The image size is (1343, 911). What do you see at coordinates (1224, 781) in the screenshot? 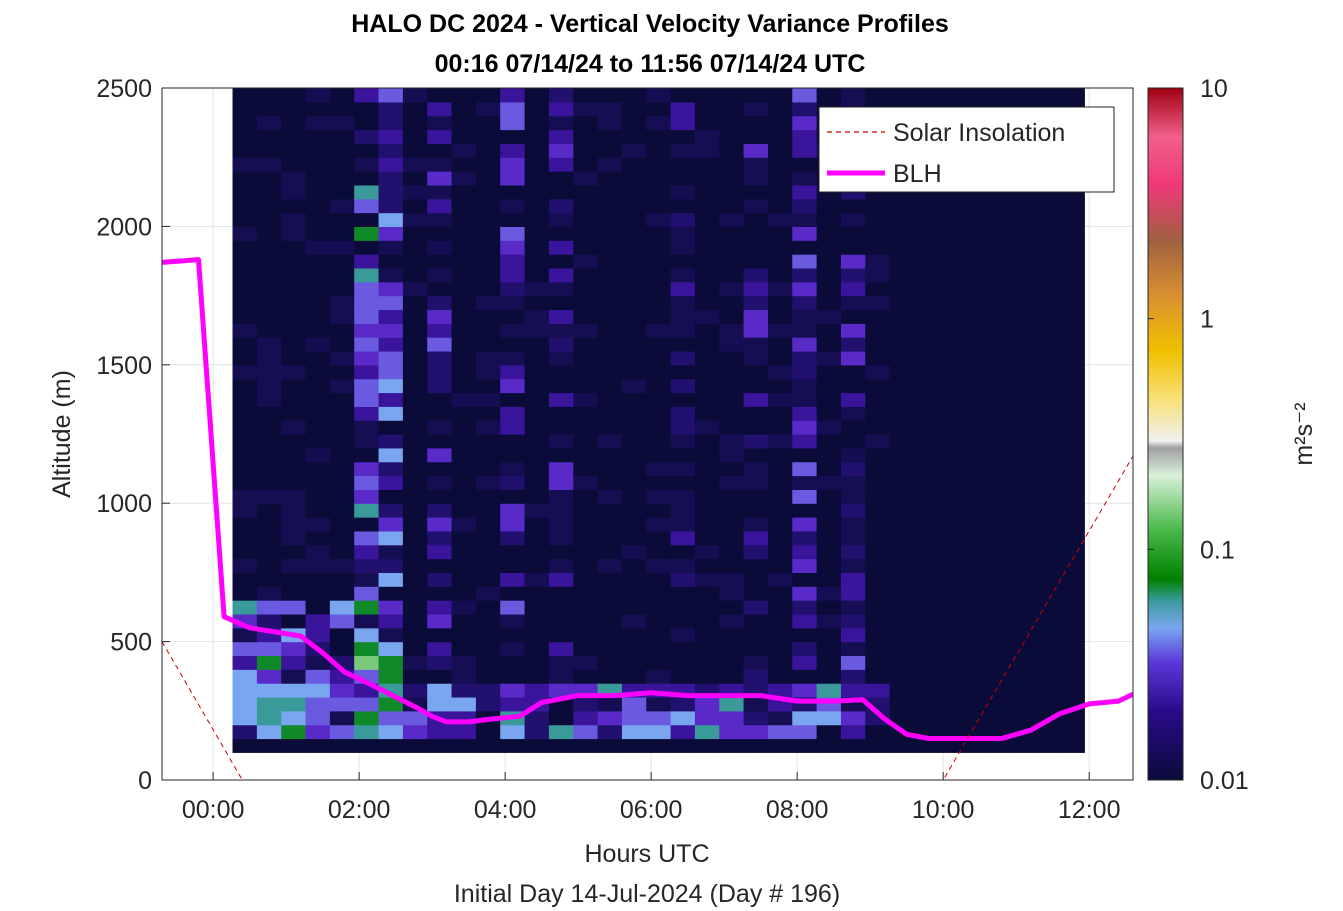
I see `colorbar-tick-label: 0.01` at bounding box center [1224, 781].